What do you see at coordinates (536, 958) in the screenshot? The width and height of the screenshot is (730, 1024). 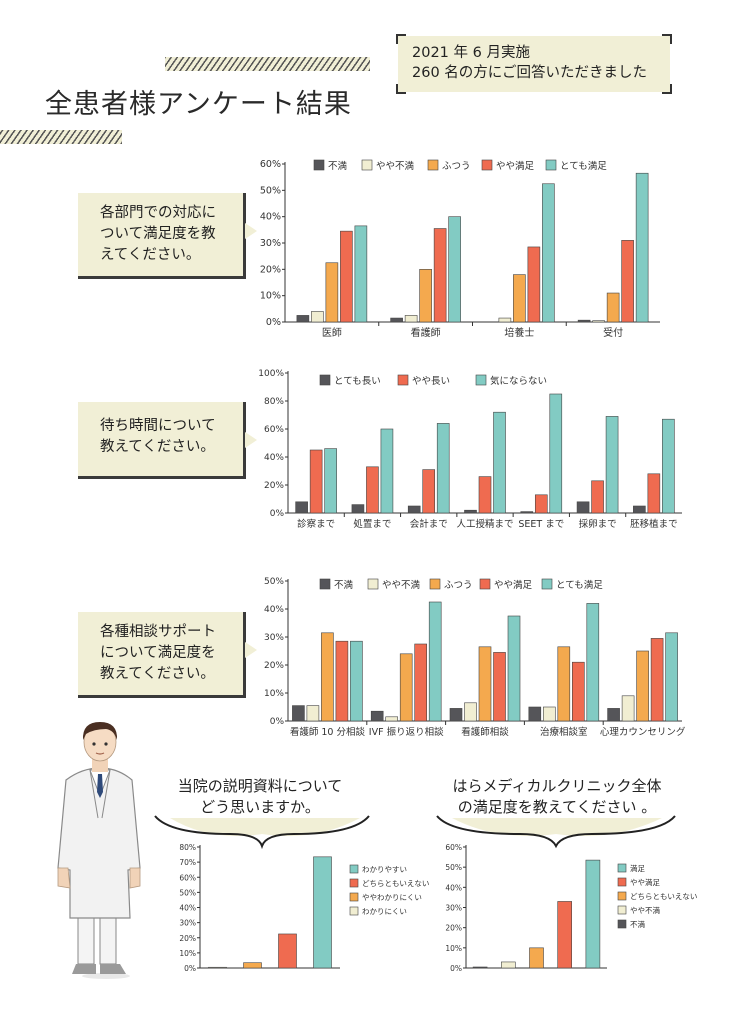 I see `bar-どちらともいえない` at bounding box center [536, 958].